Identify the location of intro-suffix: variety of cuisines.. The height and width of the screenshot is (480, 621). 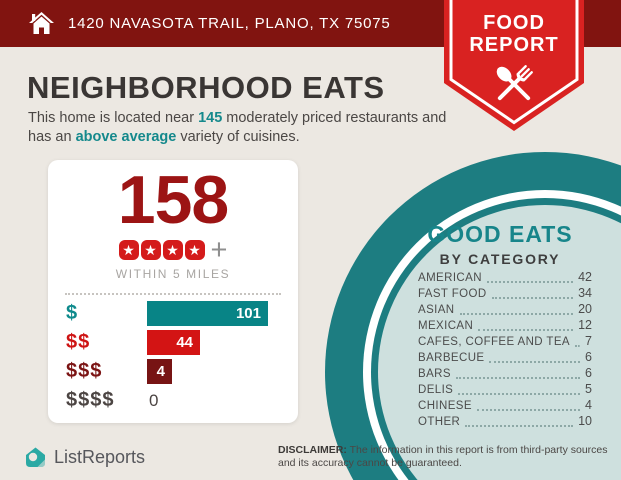
(238, 137).